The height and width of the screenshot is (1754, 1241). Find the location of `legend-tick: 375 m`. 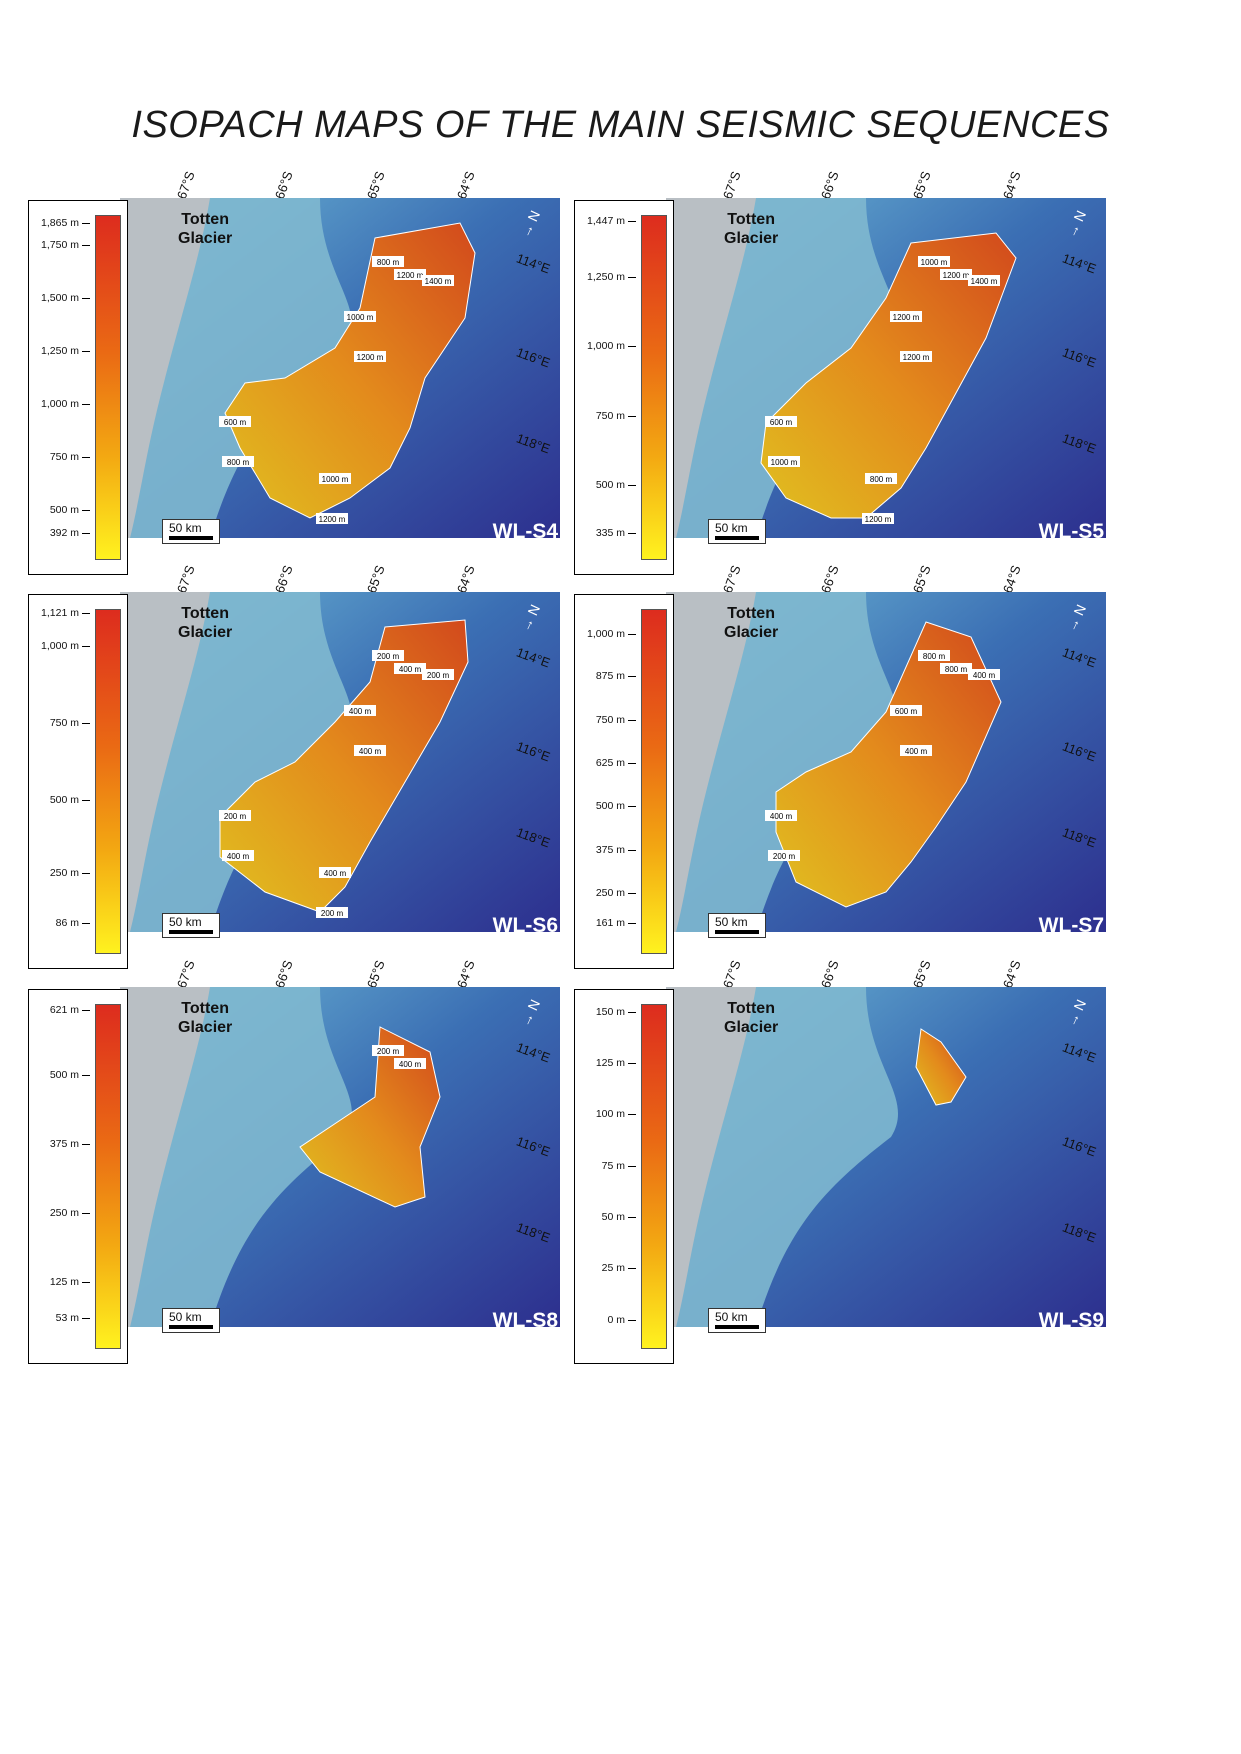

legend-tick: 375 m is located at coordinates (608, 850).